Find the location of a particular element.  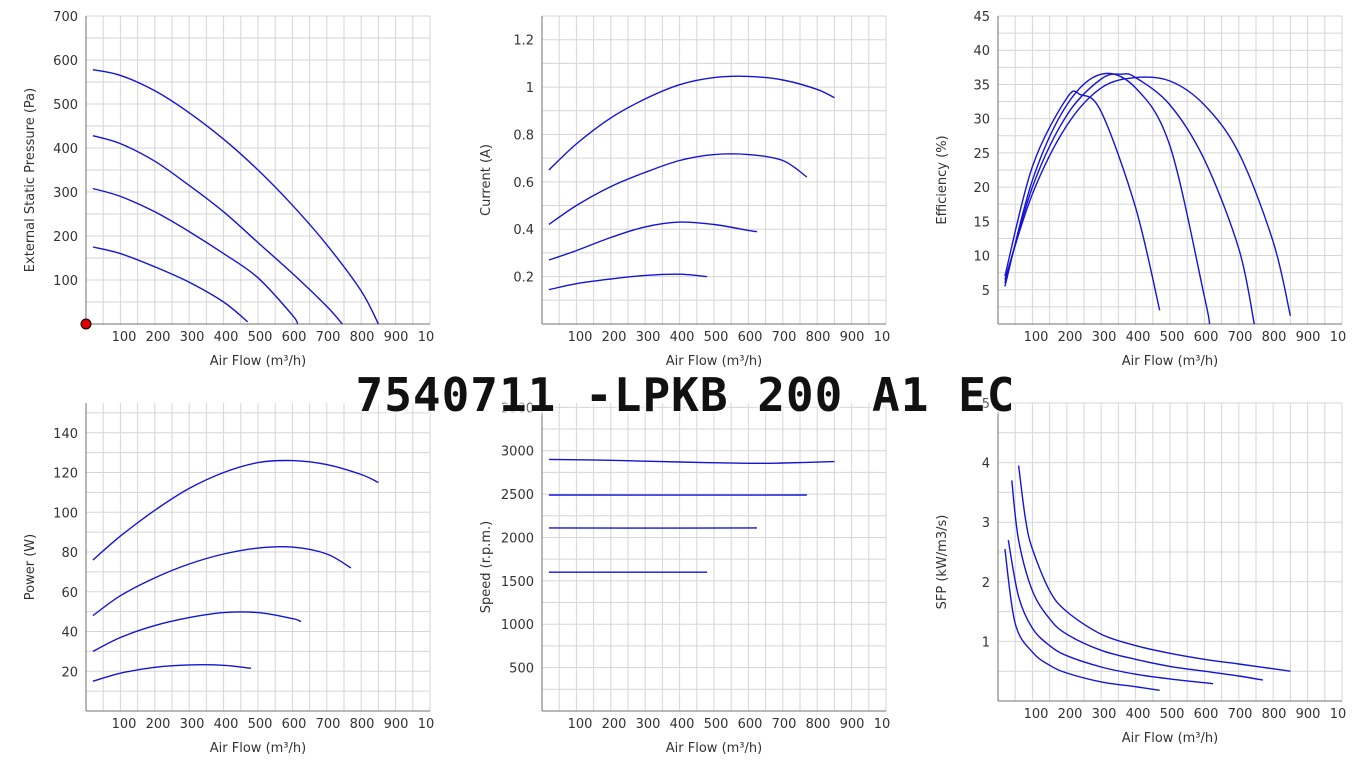

y-tick-label: 400 is located at coordinates (65, 149).